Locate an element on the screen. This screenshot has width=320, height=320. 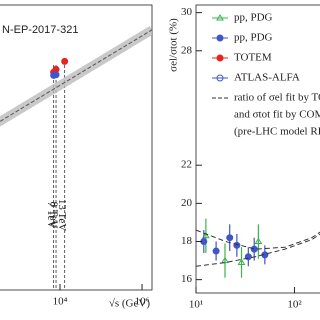
legend-label: and σtot fit by COM is located at coordinates (277, 115).